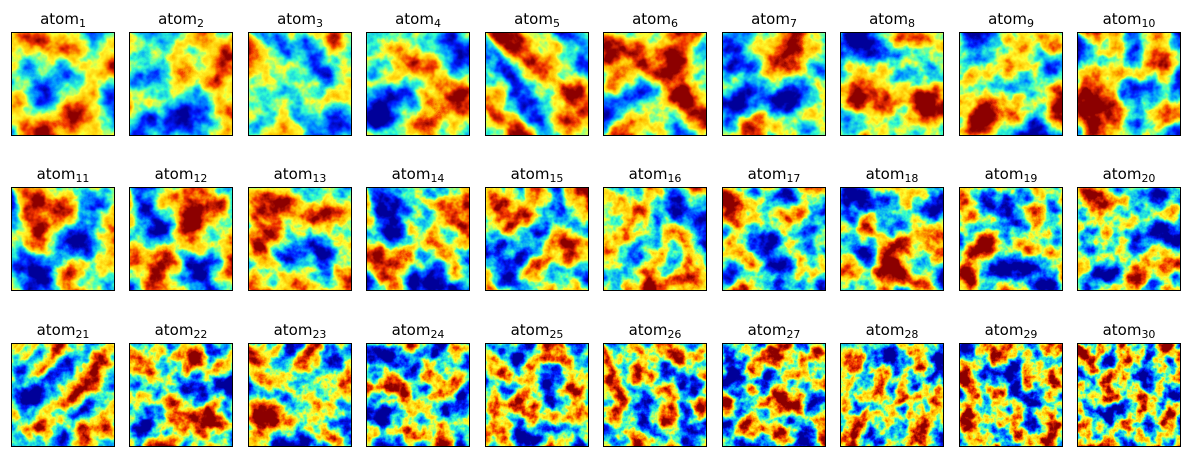  Describe the element at coordinates (892, 174) in the screenshot. I see `atom-title: atom18` at that location.